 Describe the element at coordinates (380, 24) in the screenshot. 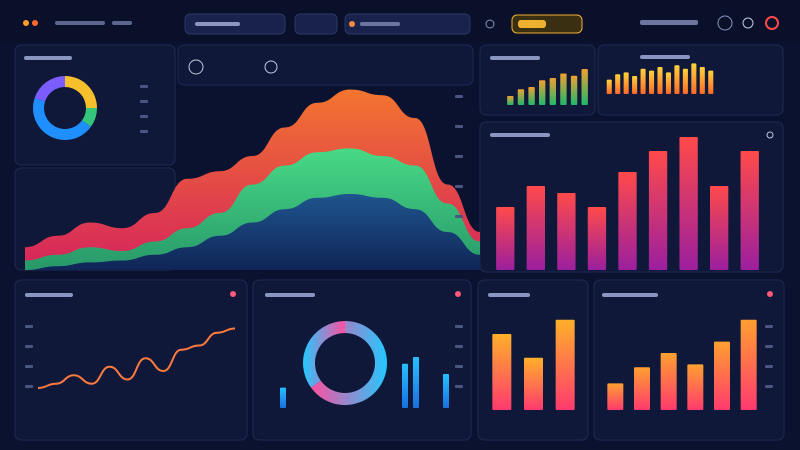

I see `search-placeholder` at that location.